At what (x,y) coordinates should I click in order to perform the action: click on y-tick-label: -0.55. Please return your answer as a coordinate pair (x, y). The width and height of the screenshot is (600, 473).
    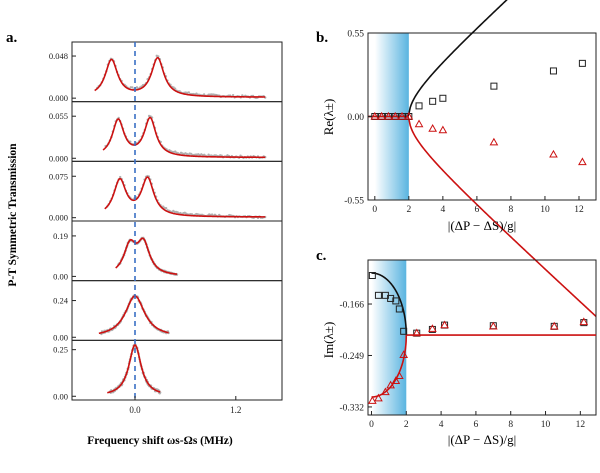
    Looking at the image, I should click on (354, 202).